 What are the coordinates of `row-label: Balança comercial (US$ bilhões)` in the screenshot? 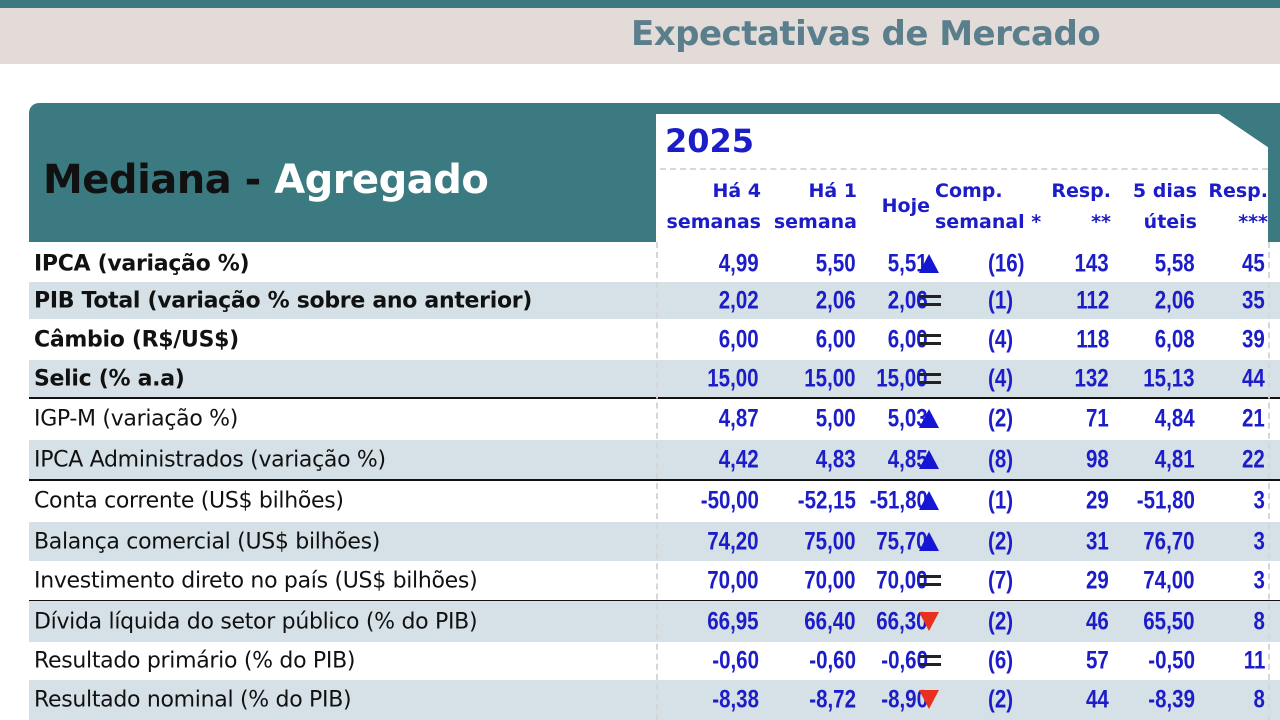 It's located at (207, 541).